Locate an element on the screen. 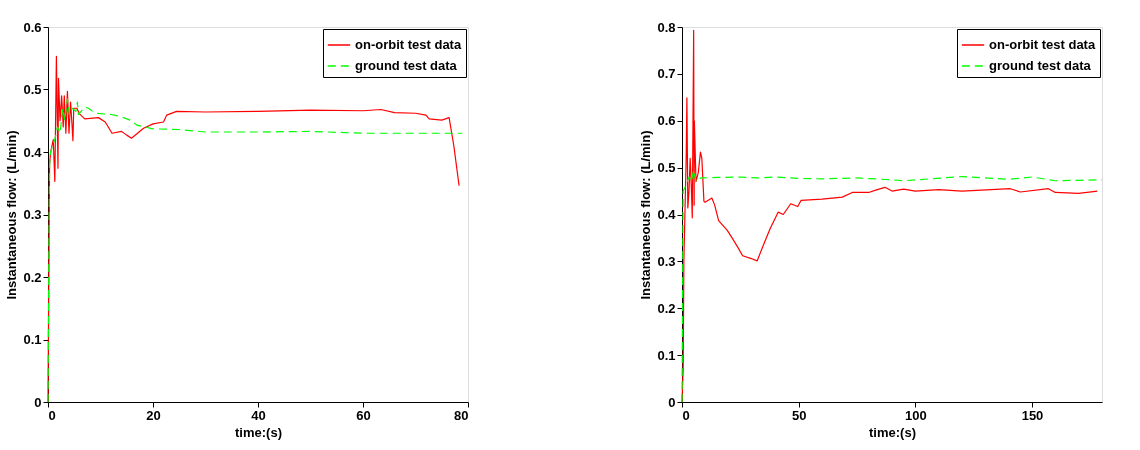  y-tick-label: 0.8 is located at coordinates (666, 27).